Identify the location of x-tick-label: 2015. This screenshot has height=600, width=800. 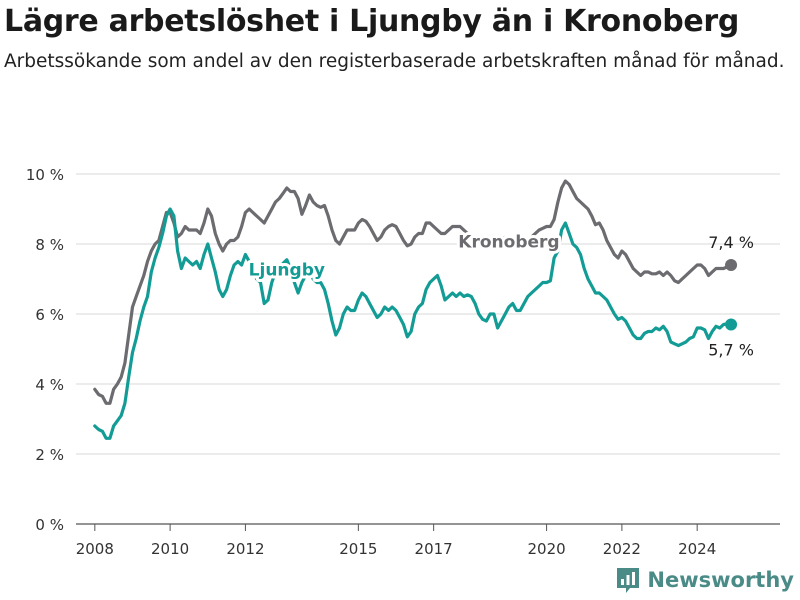
(358, 549).